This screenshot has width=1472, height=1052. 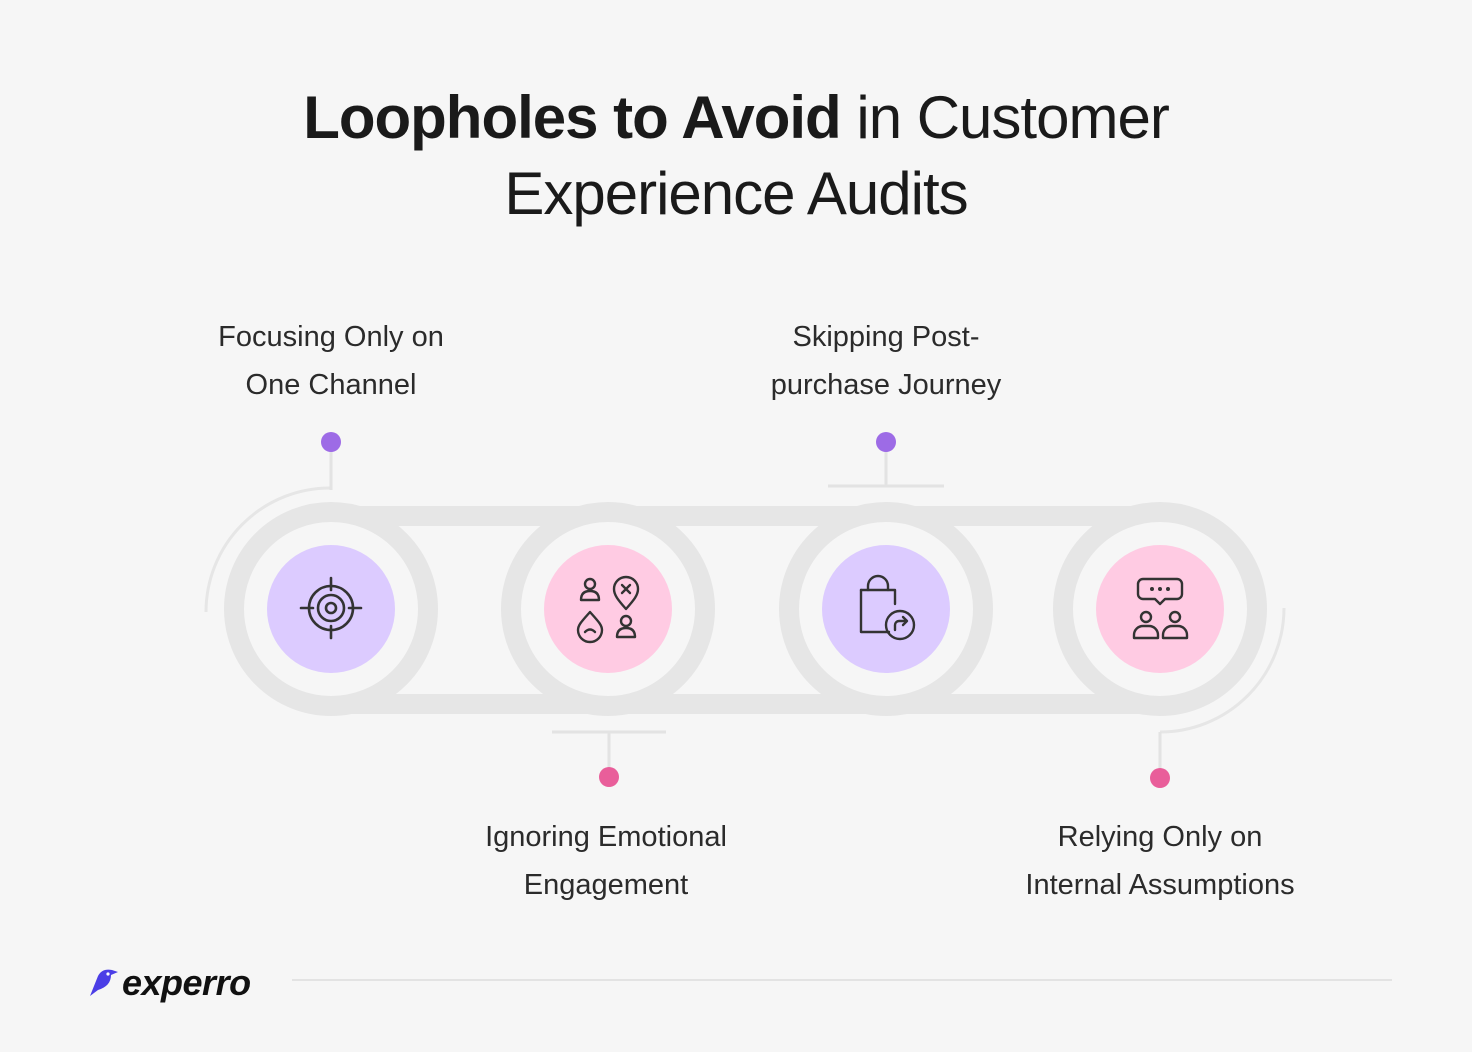 What do you see at coordinates (606, 861) in the screenshot?
I see `step-label-2: Ignoring Emotional Engagement` at bounding box center [606, 861].